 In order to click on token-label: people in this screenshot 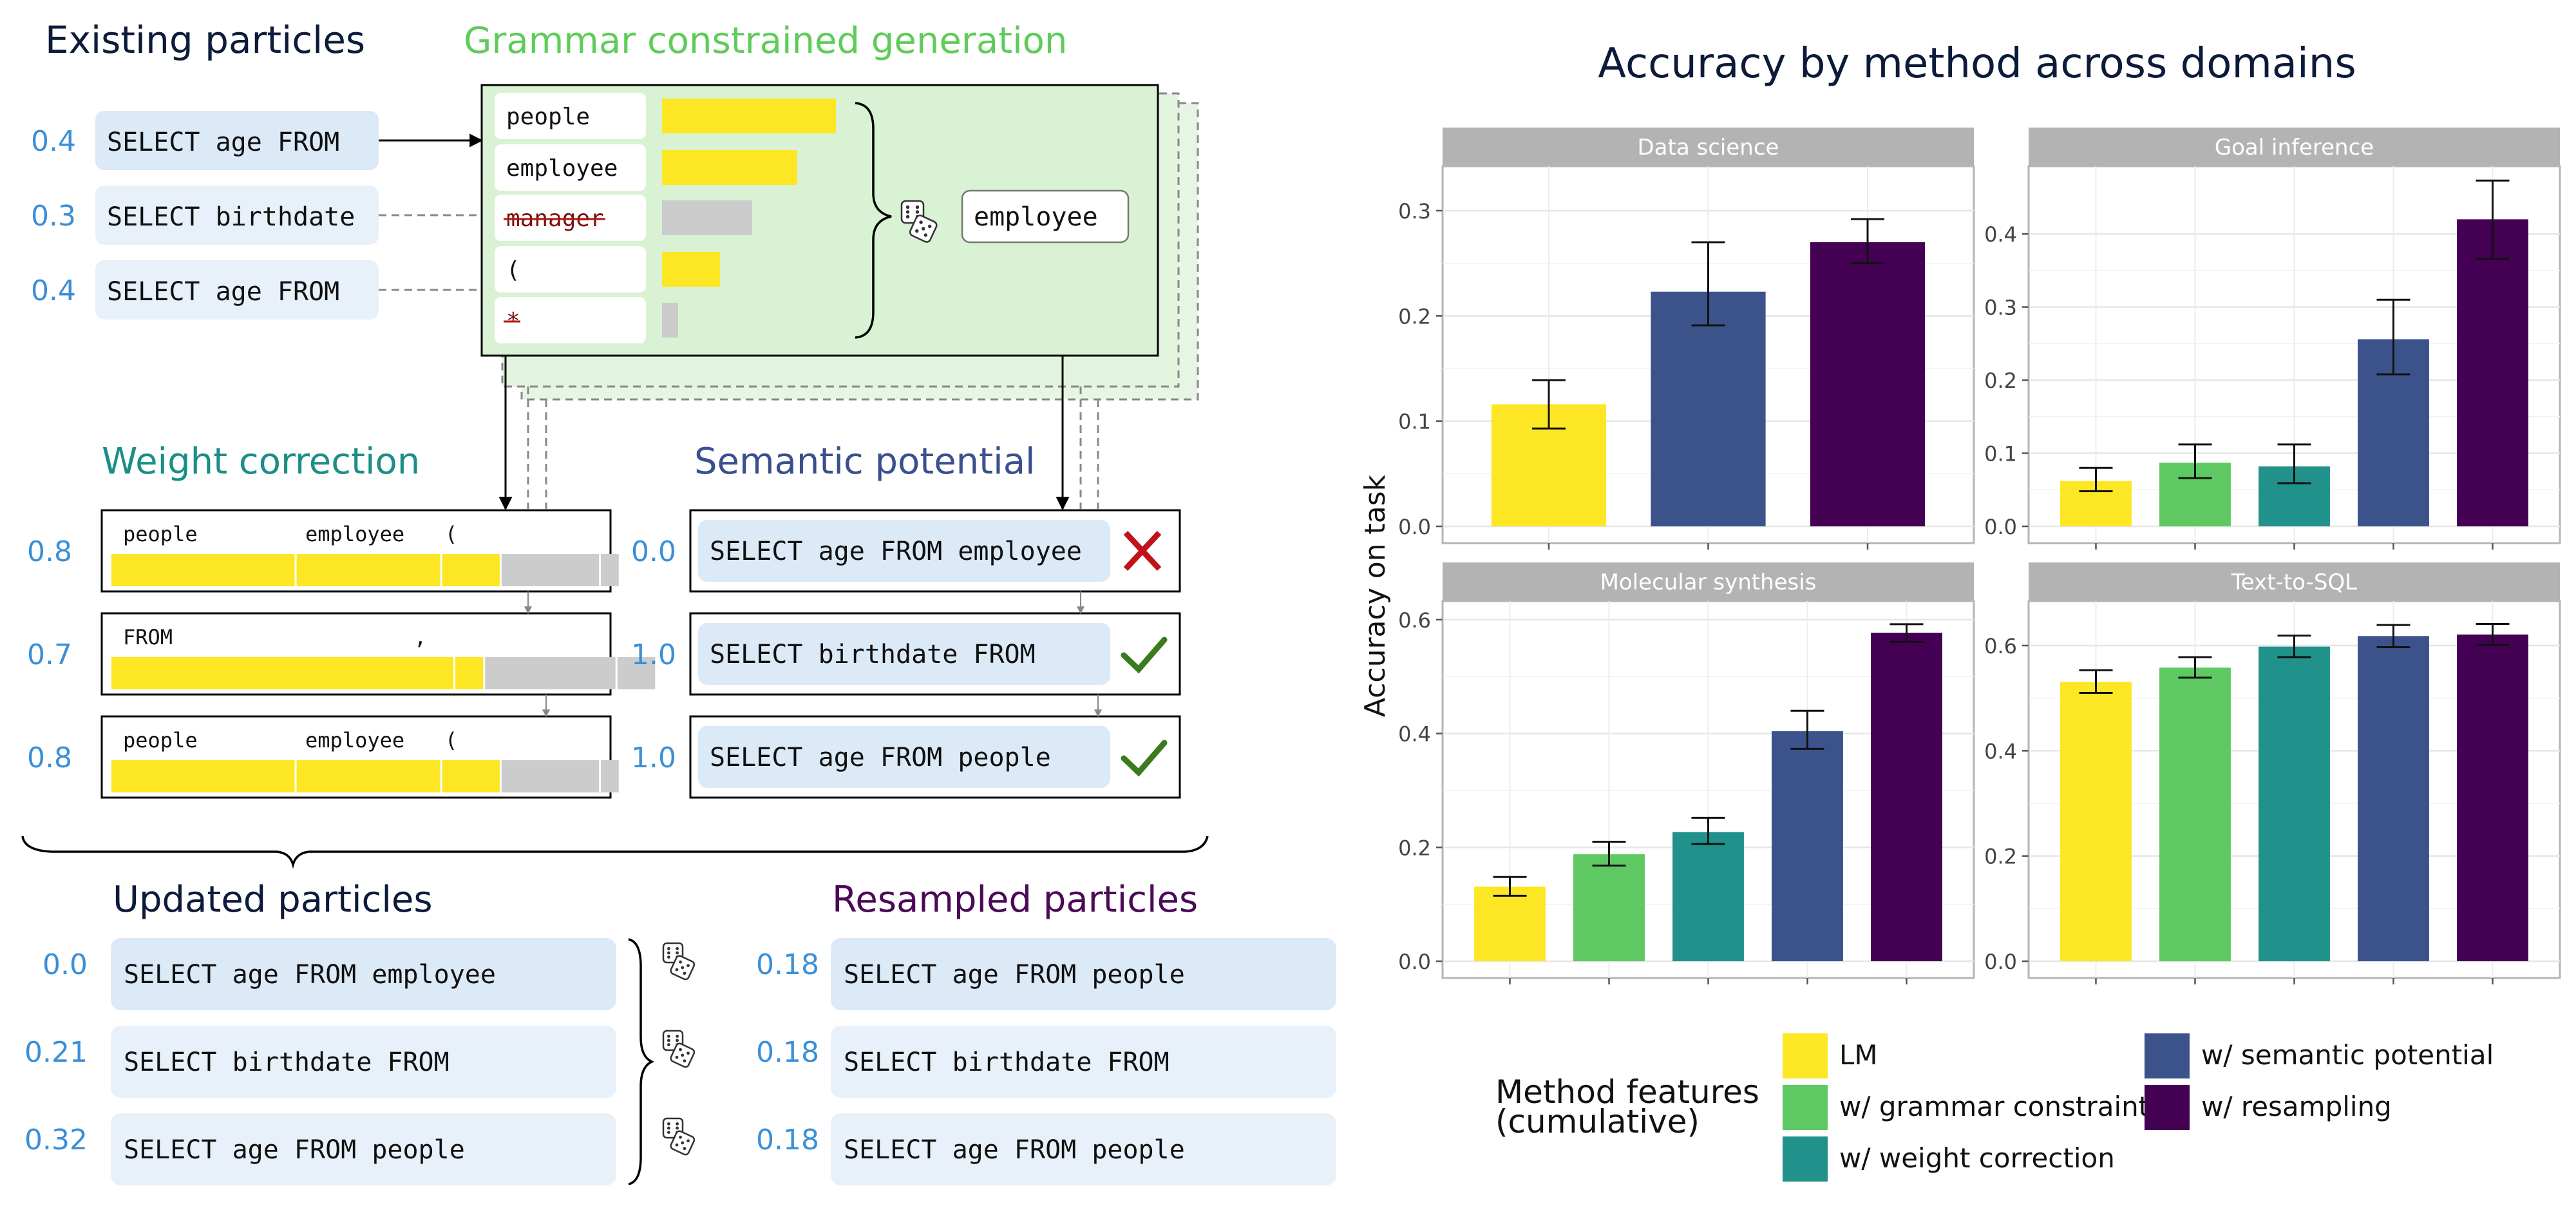, I will do `click(548, 117)`.